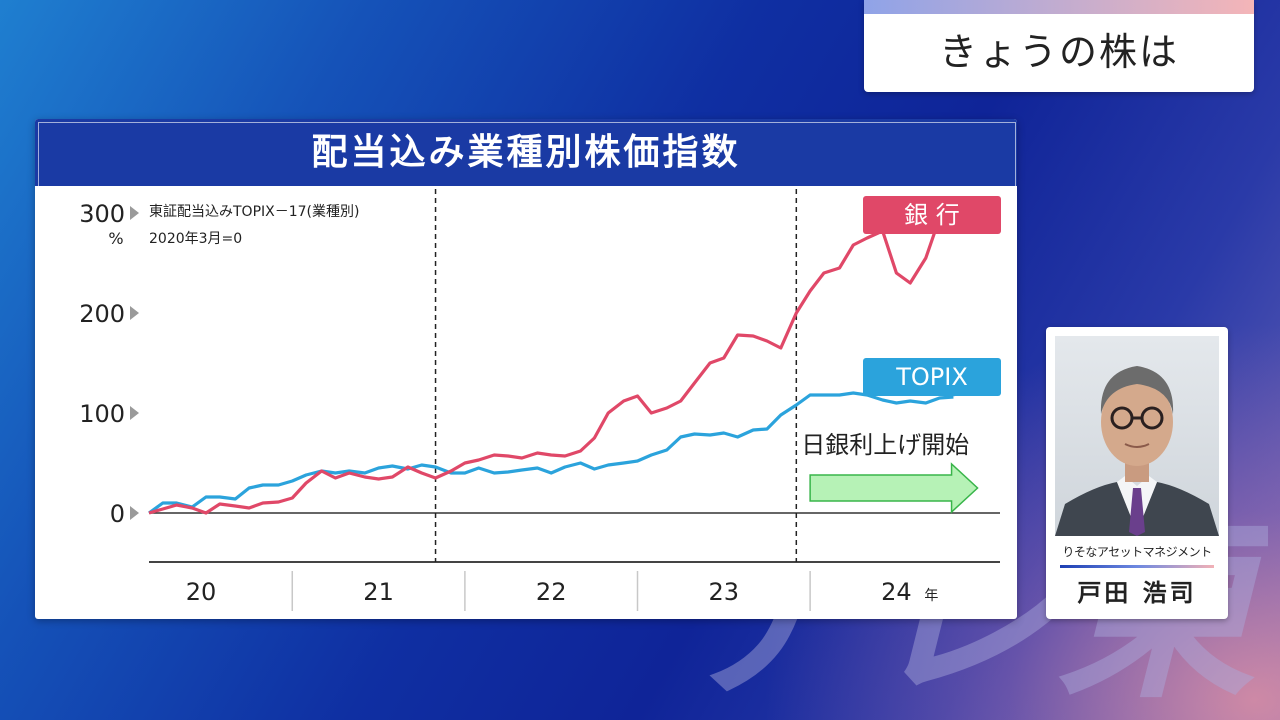  What do you see at coordinates (1058, 52) in the screenshot?
I see `topic-label: きょうの株は` at bounding box center [1058, 52].